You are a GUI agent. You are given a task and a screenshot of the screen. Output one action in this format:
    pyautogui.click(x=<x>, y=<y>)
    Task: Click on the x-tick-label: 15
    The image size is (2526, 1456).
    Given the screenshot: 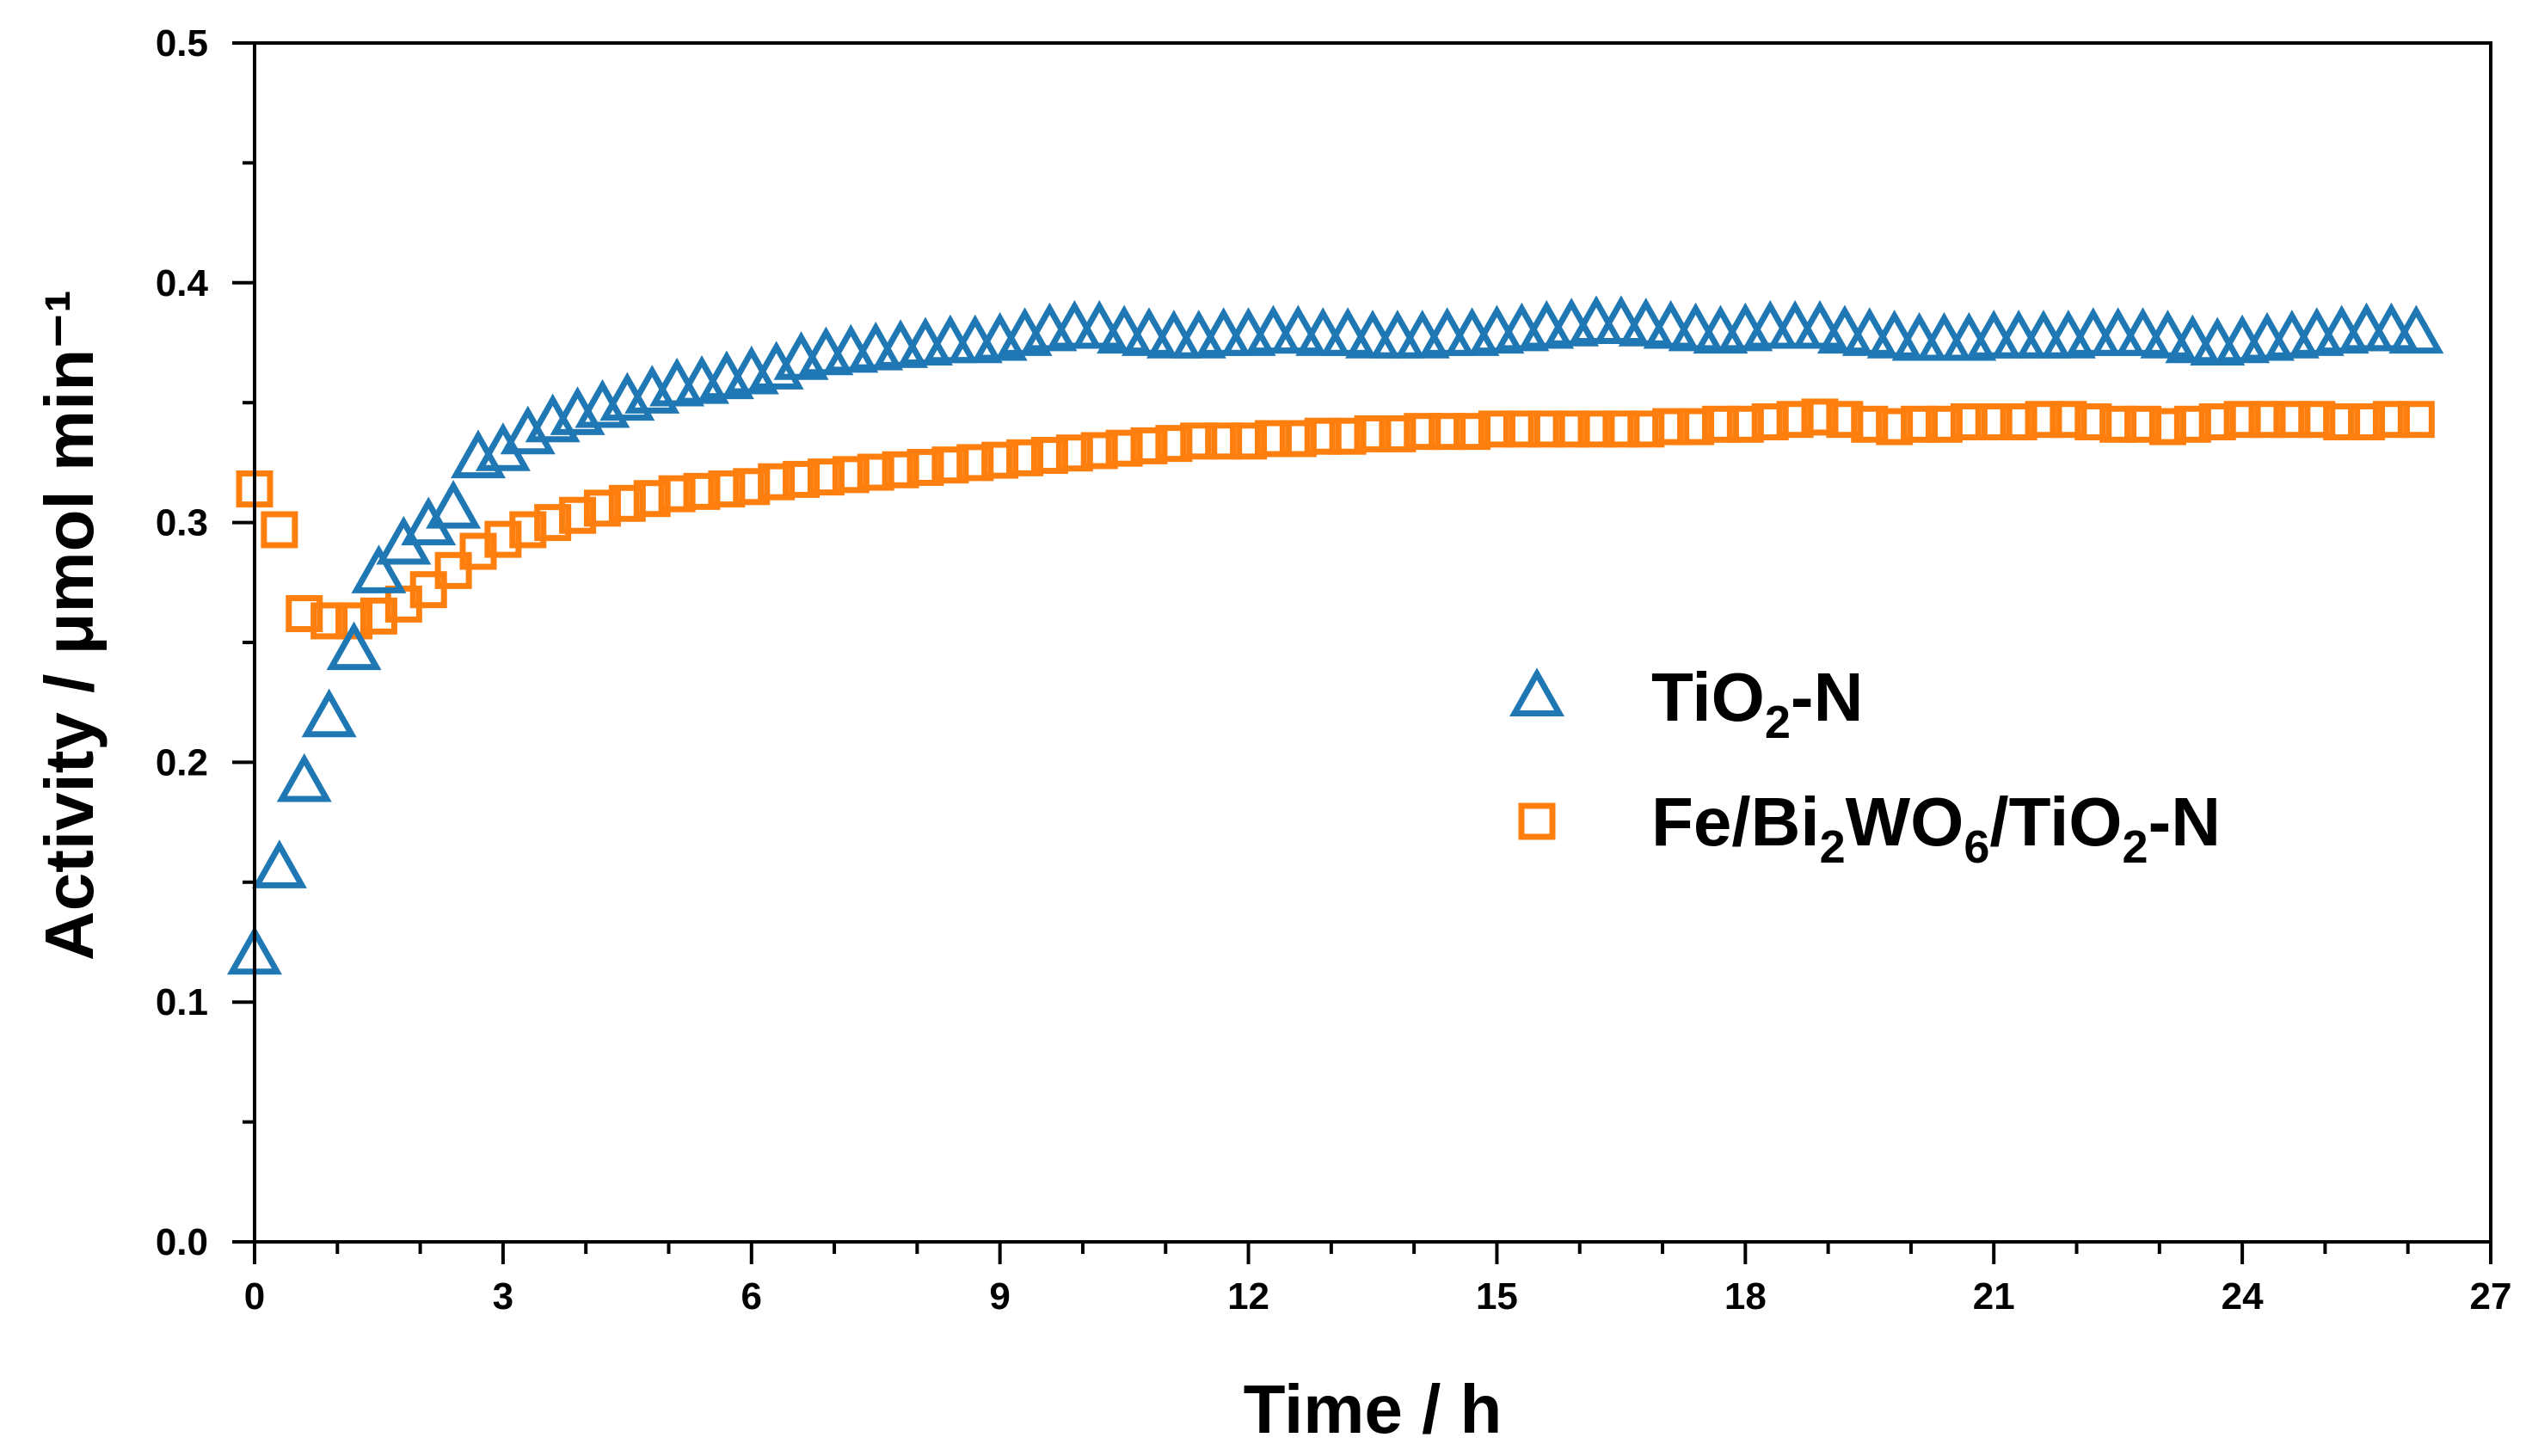 What is the action you would take?
    pyautogui.click(x=1497, y=1297)
    